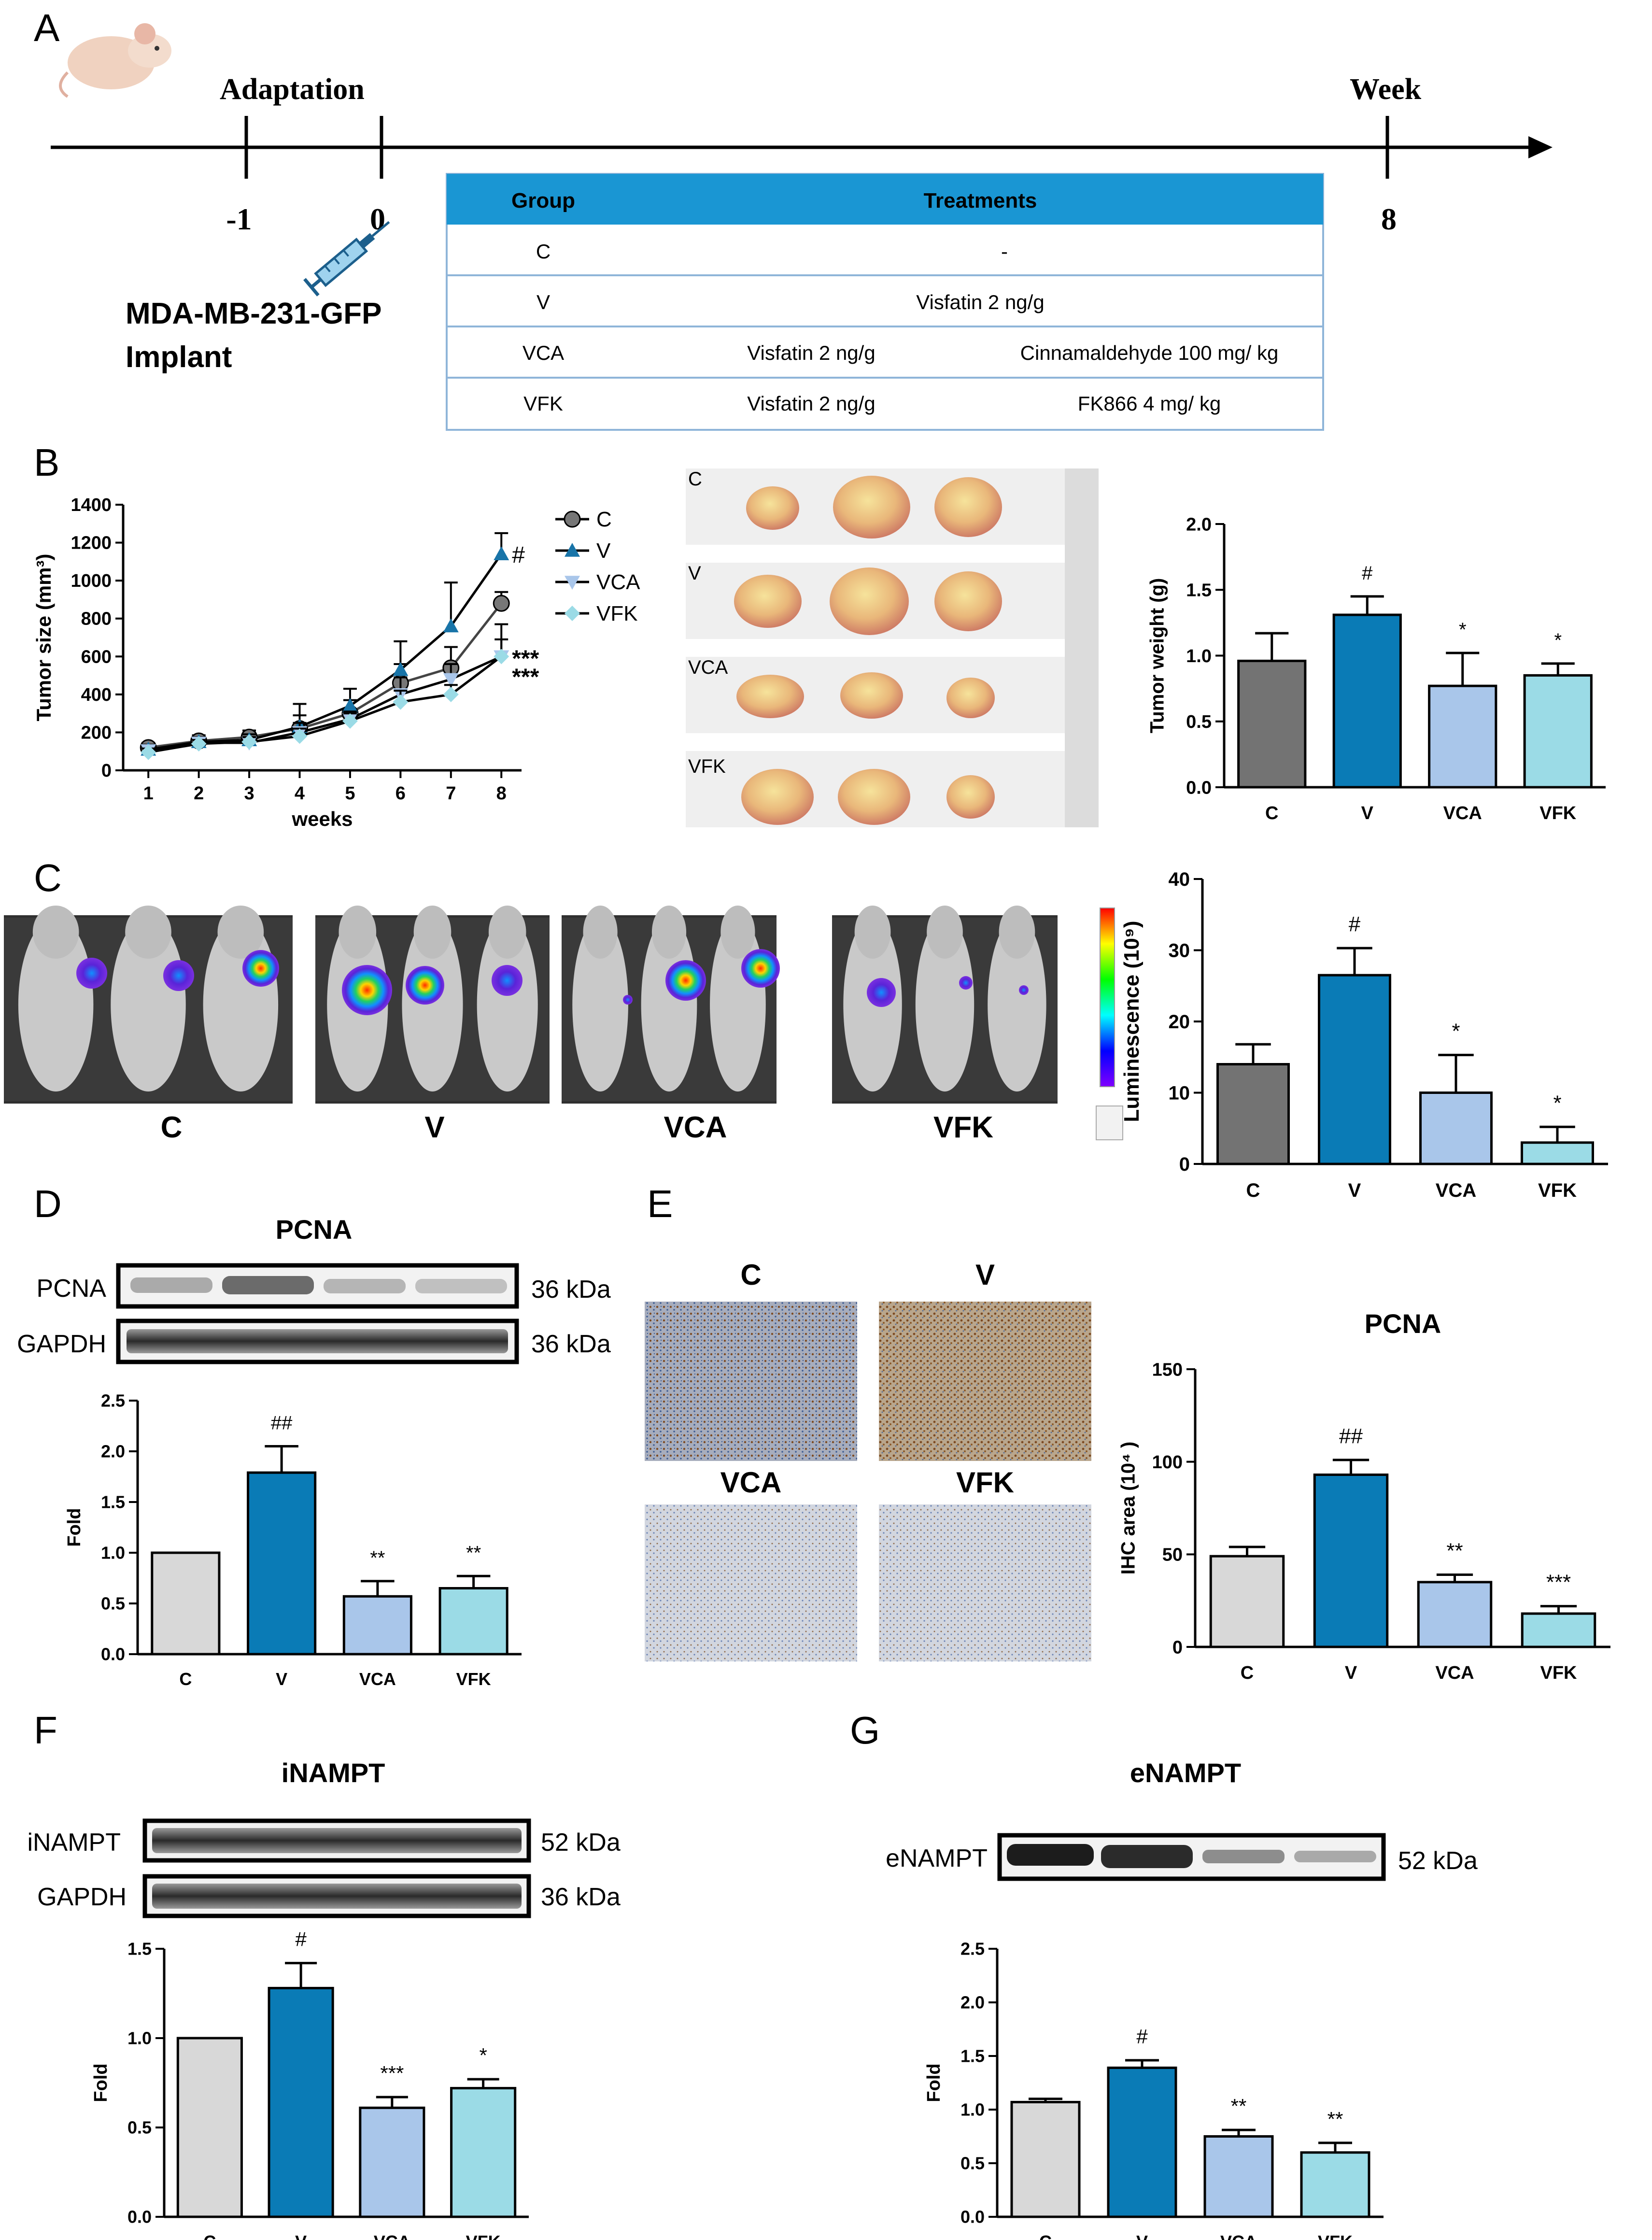 The width and height of the screenshot is (1652, 2240). I want to click on timeline-axis, so click(802, 147).